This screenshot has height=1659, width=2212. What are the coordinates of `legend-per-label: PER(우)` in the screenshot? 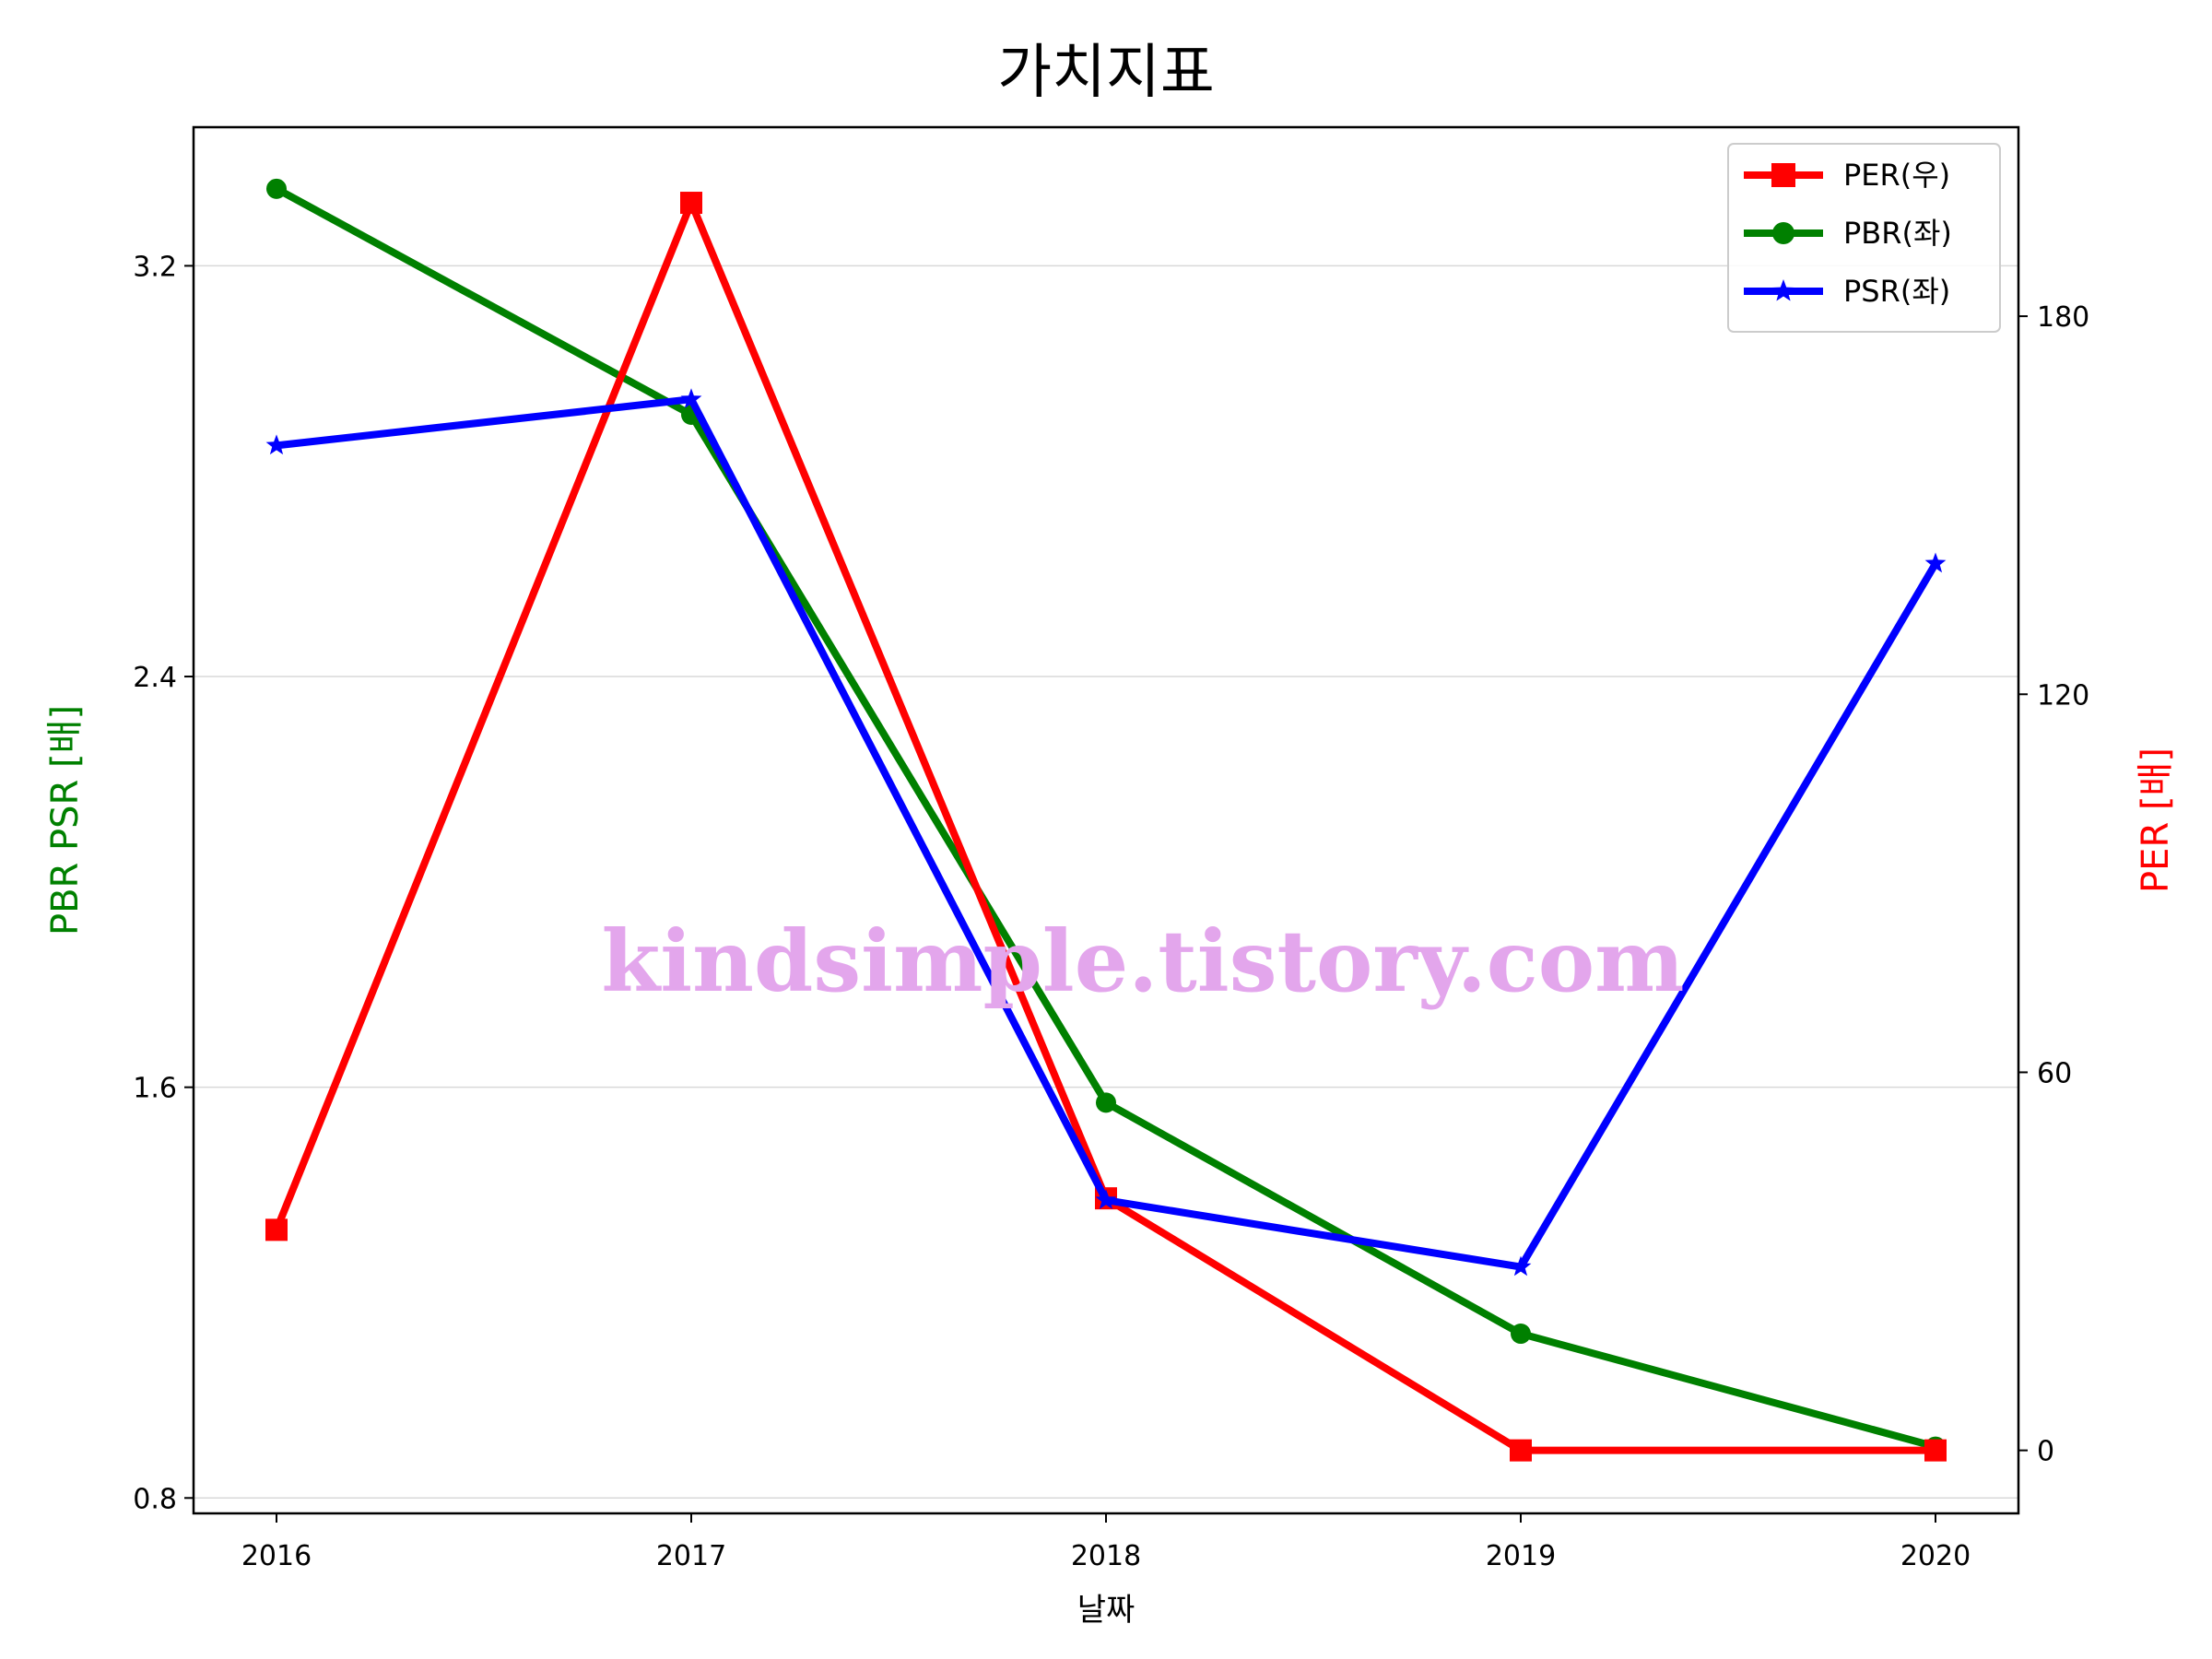 It's located at (1896, 175).